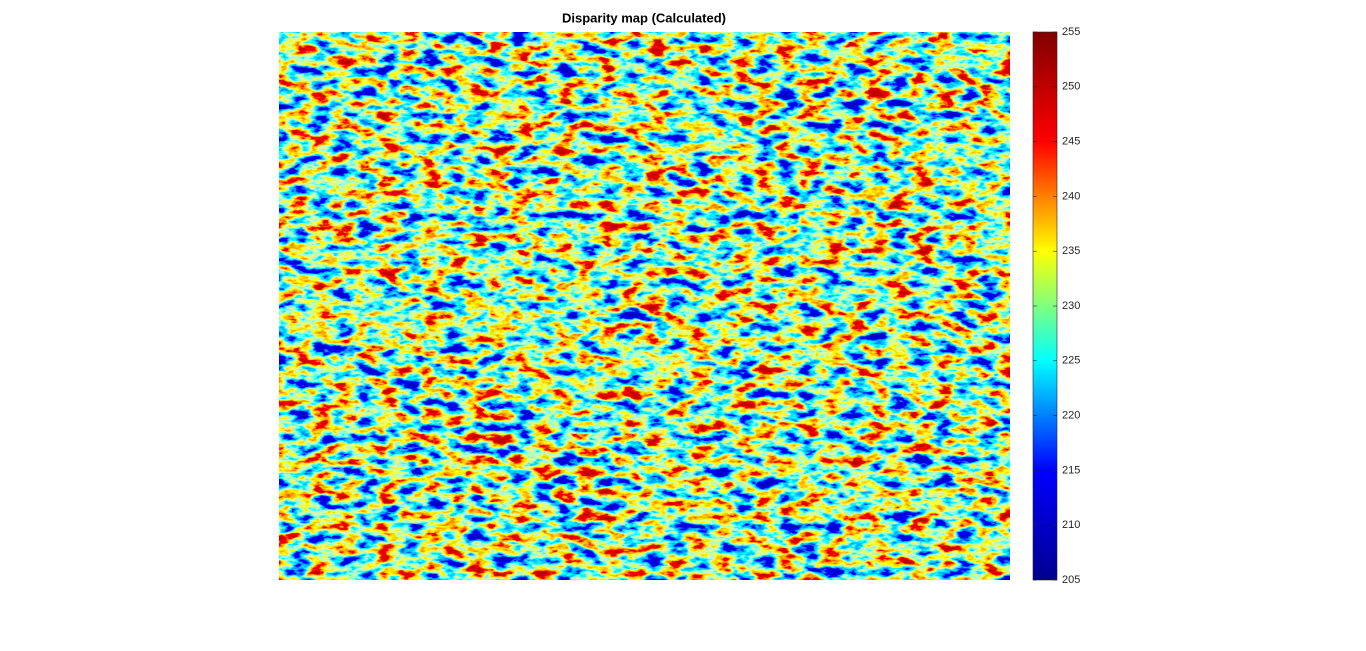  Describe the element at coordinates (1071, 416) in the screenshot. I see `colorbar-tick-label: 220` at that location.